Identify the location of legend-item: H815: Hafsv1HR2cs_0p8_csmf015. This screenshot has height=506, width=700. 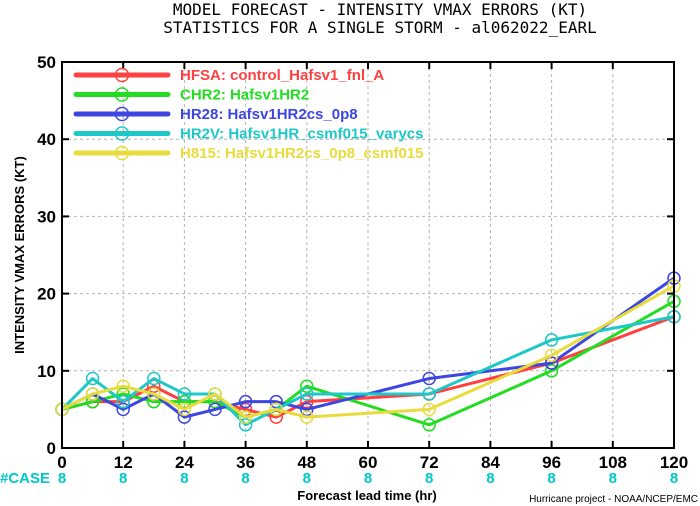
(248, 153).